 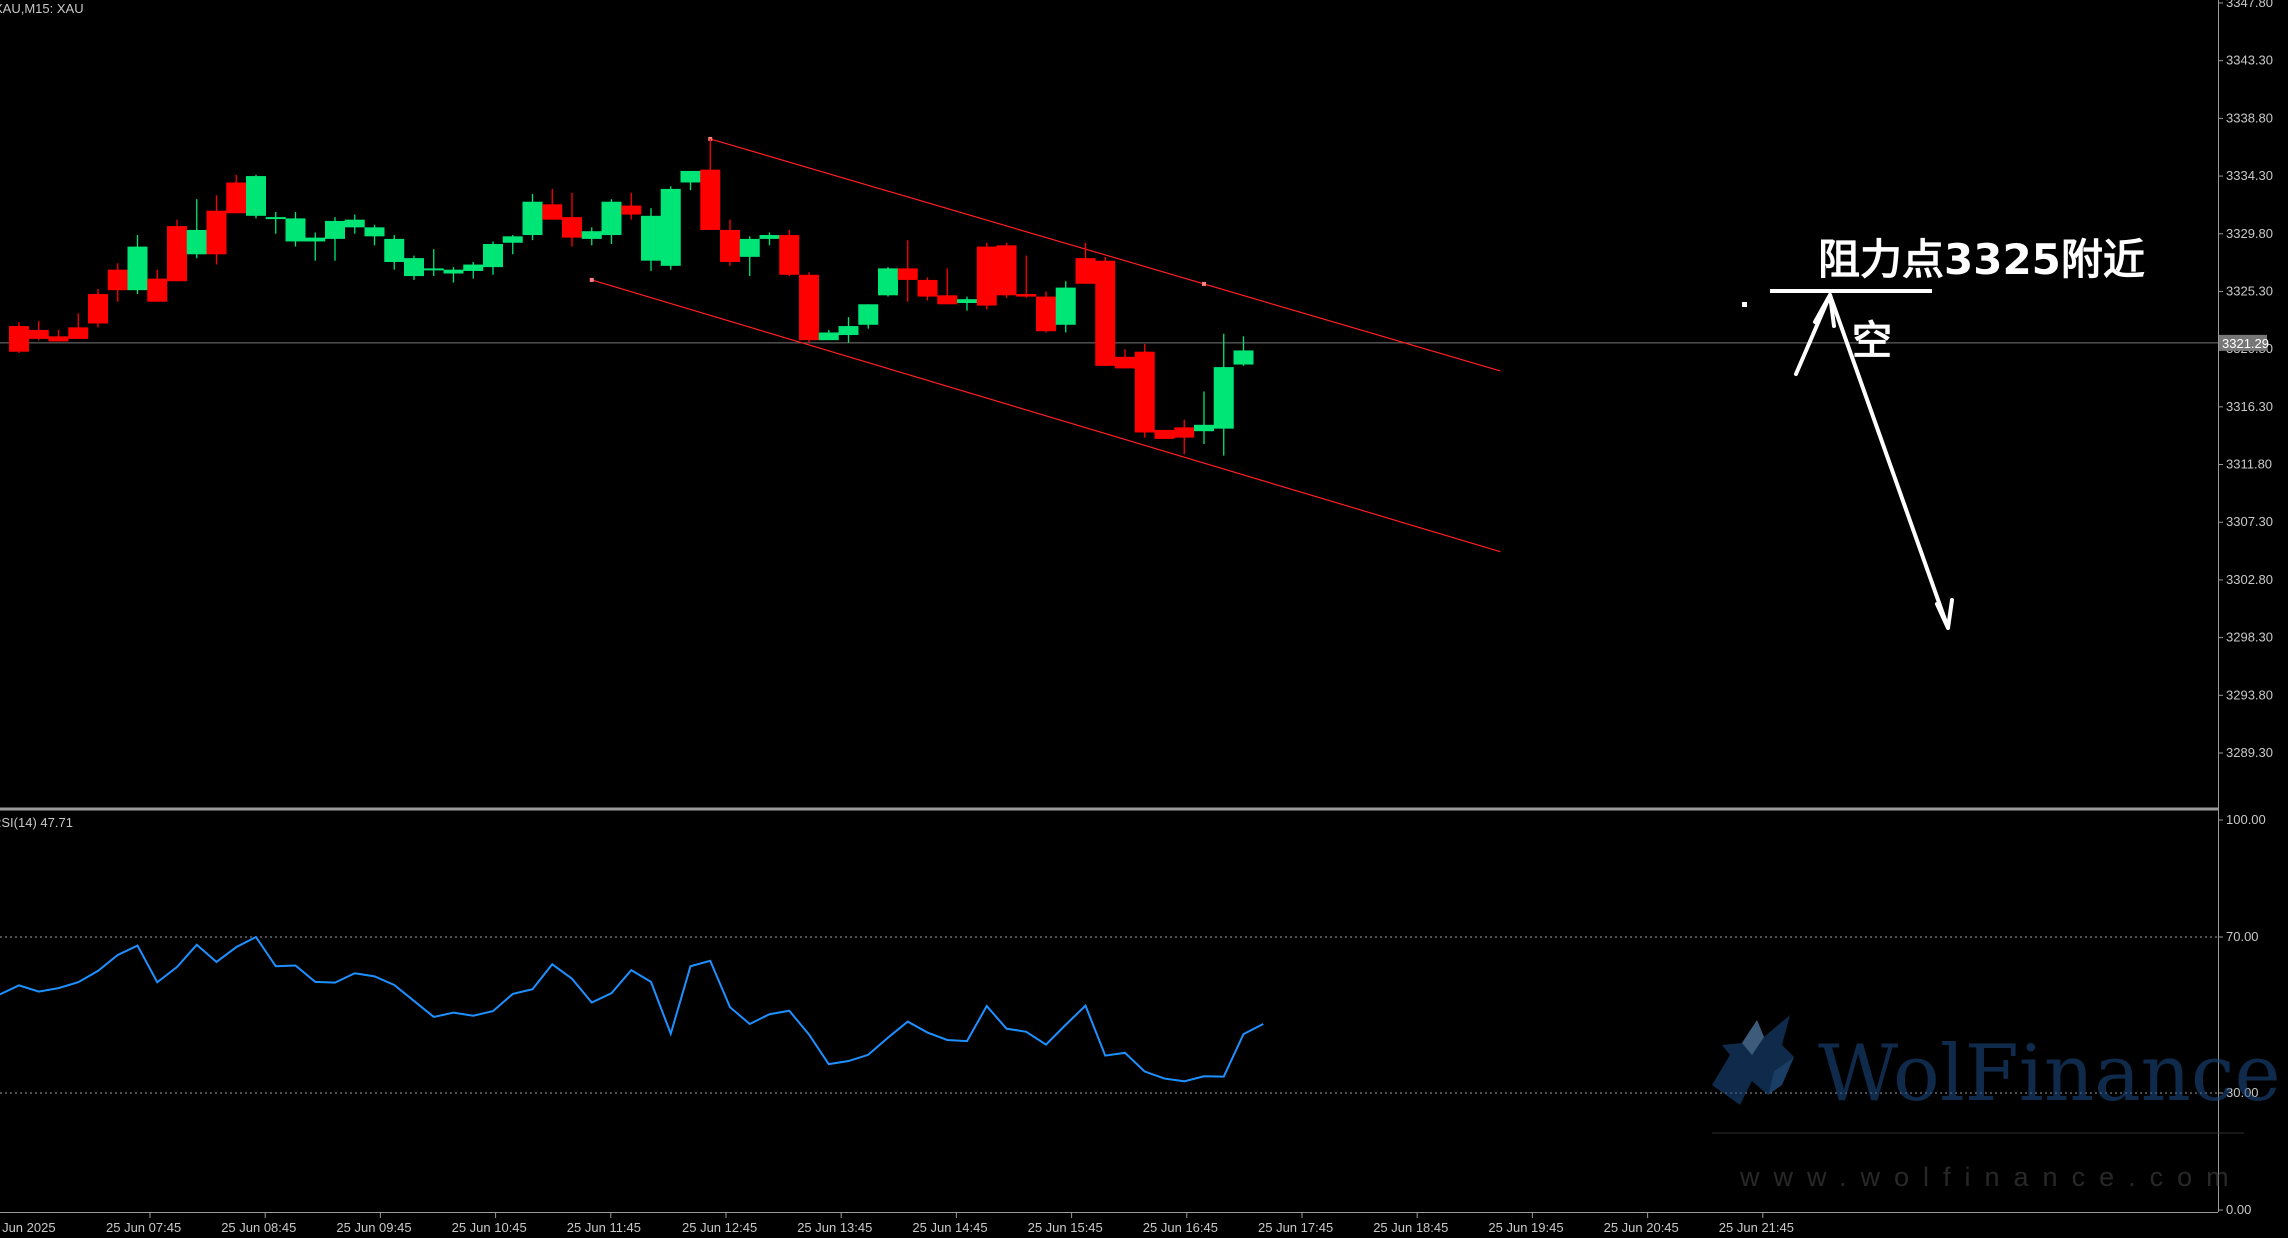 What do you see at coordinates (373, 1227) in the screenshot?
I see `time-tick-label: 25 Jun 09:45` at bounding box center [373, 1227].